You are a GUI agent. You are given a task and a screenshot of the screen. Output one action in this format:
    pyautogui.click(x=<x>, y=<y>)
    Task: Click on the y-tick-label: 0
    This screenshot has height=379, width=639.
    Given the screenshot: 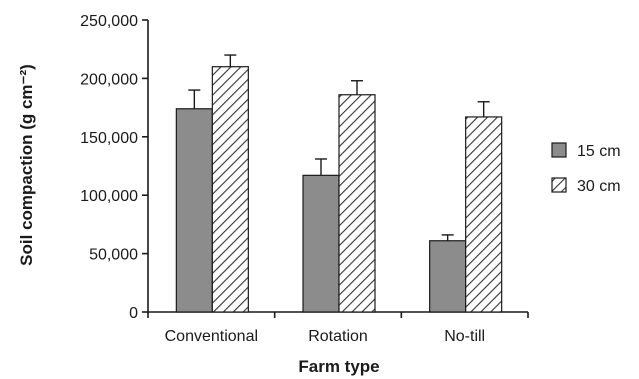 What is the action you would take?
    pyautogui.click(x=133, y=313)
    